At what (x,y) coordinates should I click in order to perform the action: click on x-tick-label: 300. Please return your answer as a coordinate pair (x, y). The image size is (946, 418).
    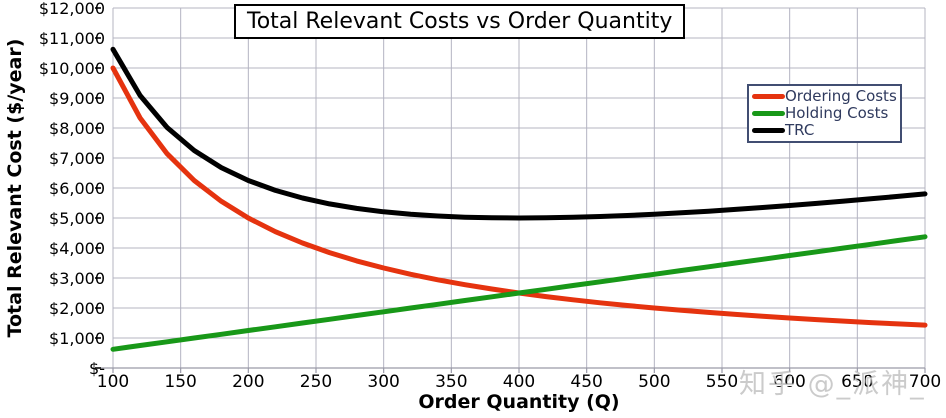
    Looking at the image, I should click on (383, 382).